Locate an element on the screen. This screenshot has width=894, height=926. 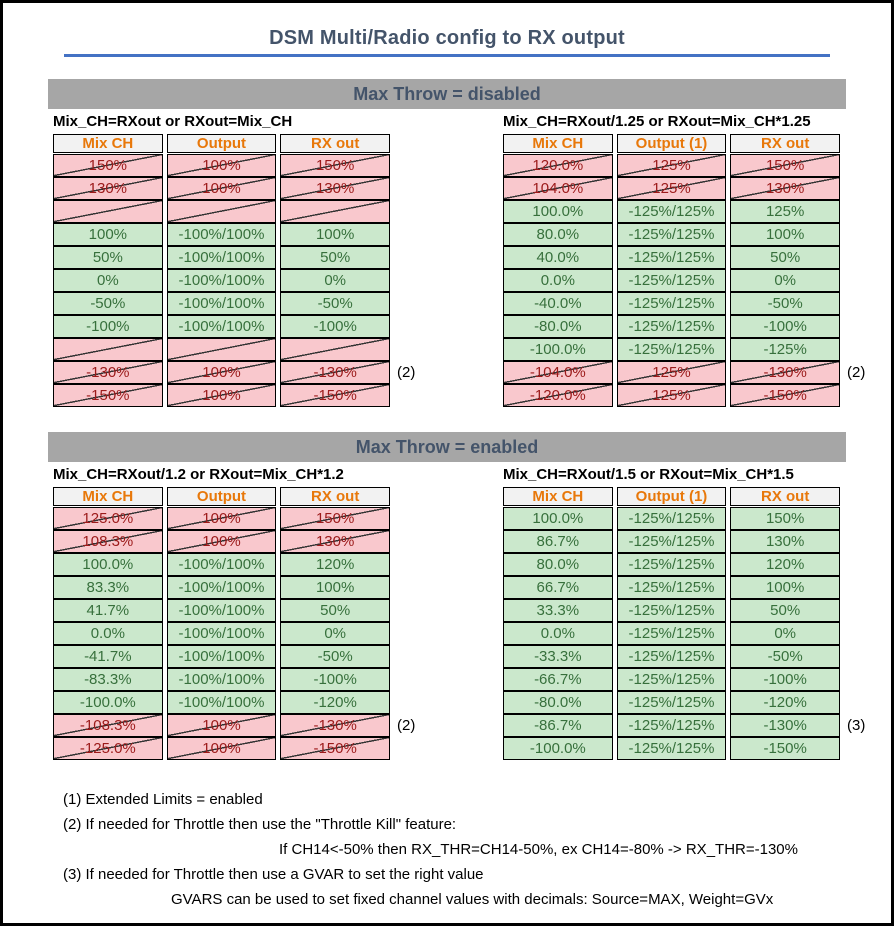
table-cell: 66.7% is located at coordinates (558, 587).